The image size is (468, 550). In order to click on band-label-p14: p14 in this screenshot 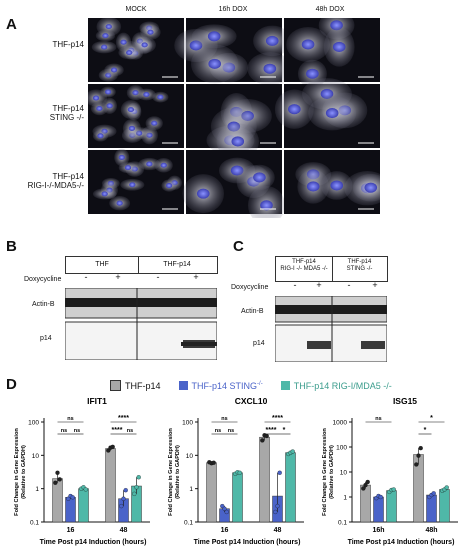, I will do `click(46, 338)`.